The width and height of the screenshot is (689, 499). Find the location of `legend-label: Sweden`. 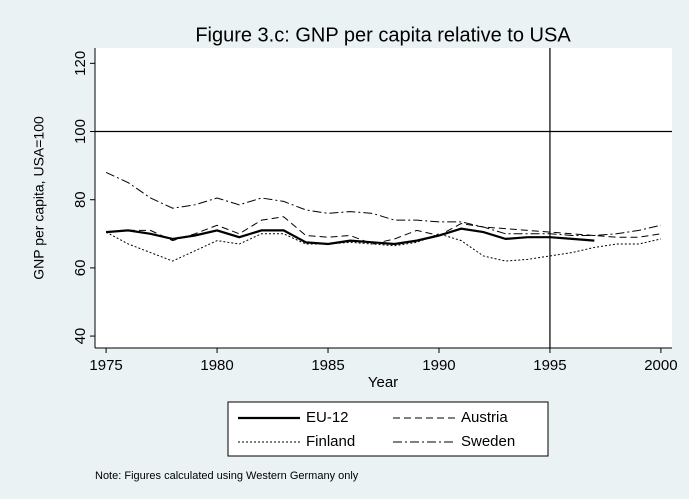

legend-label: Sweden is located at coordinates (488, 441).